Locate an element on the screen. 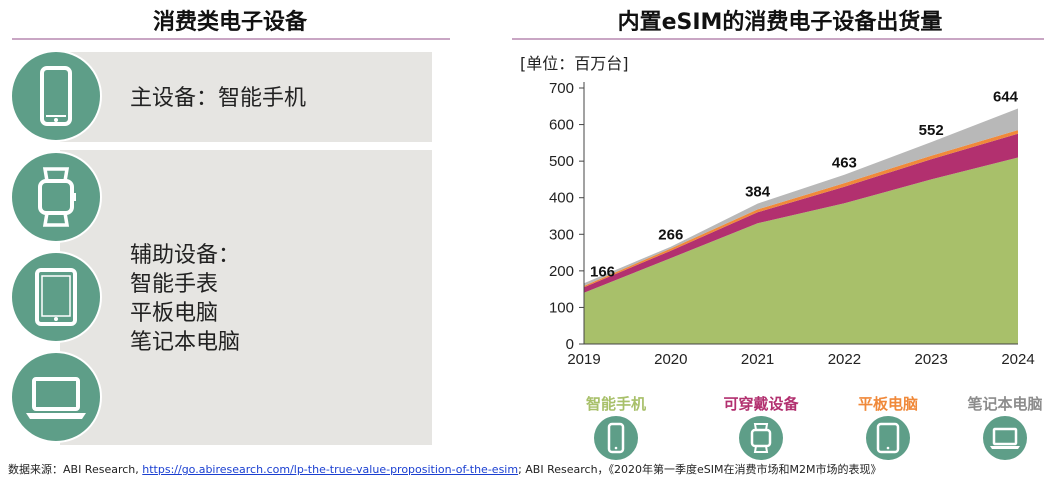  total-label: 166 is located at coordinates (602, 271).